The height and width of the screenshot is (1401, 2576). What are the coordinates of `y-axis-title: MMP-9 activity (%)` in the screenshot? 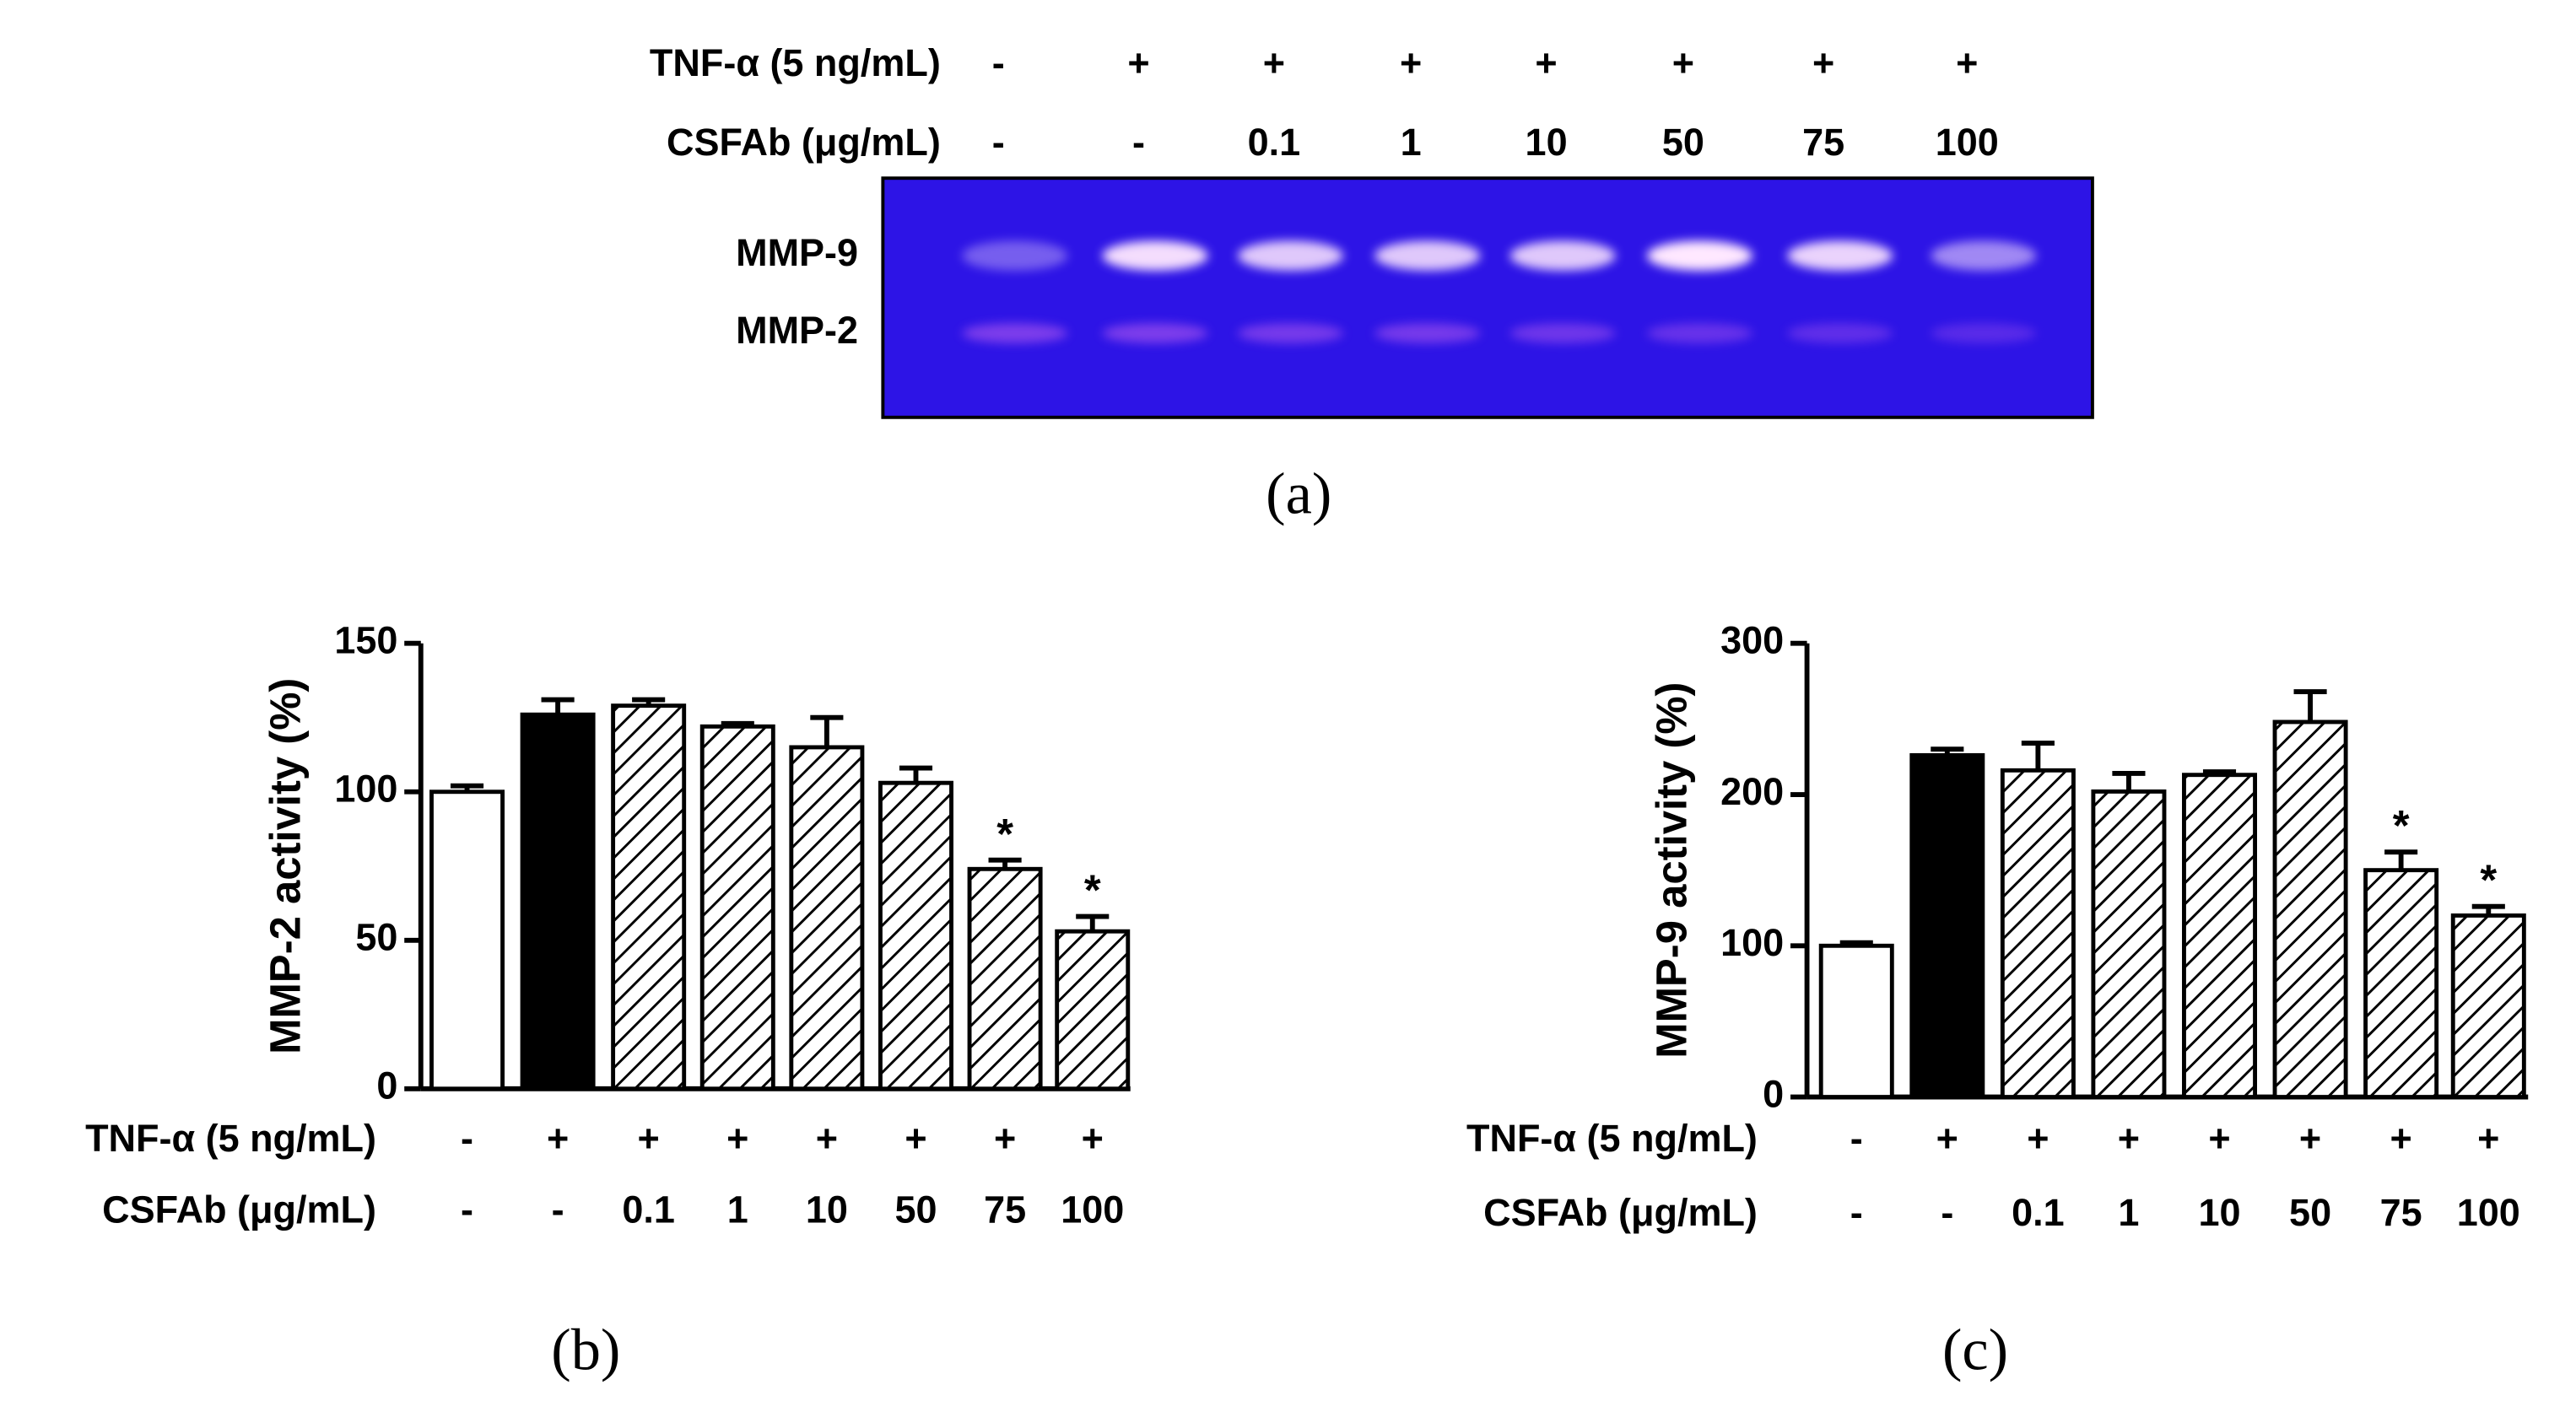 It's located at (1672, 870).